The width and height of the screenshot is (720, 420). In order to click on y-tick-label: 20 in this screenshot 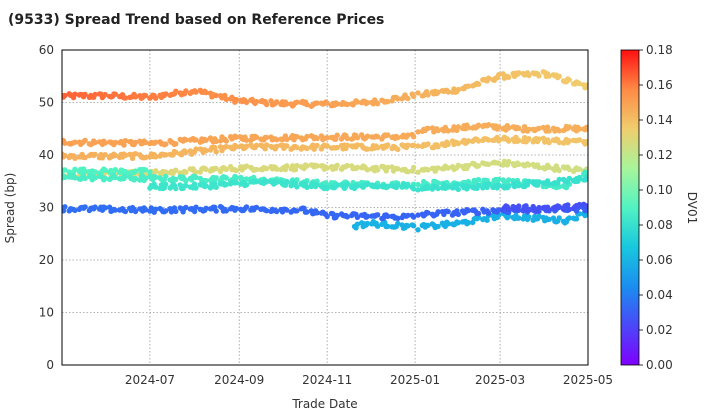, I will do `click(46, 260)`.